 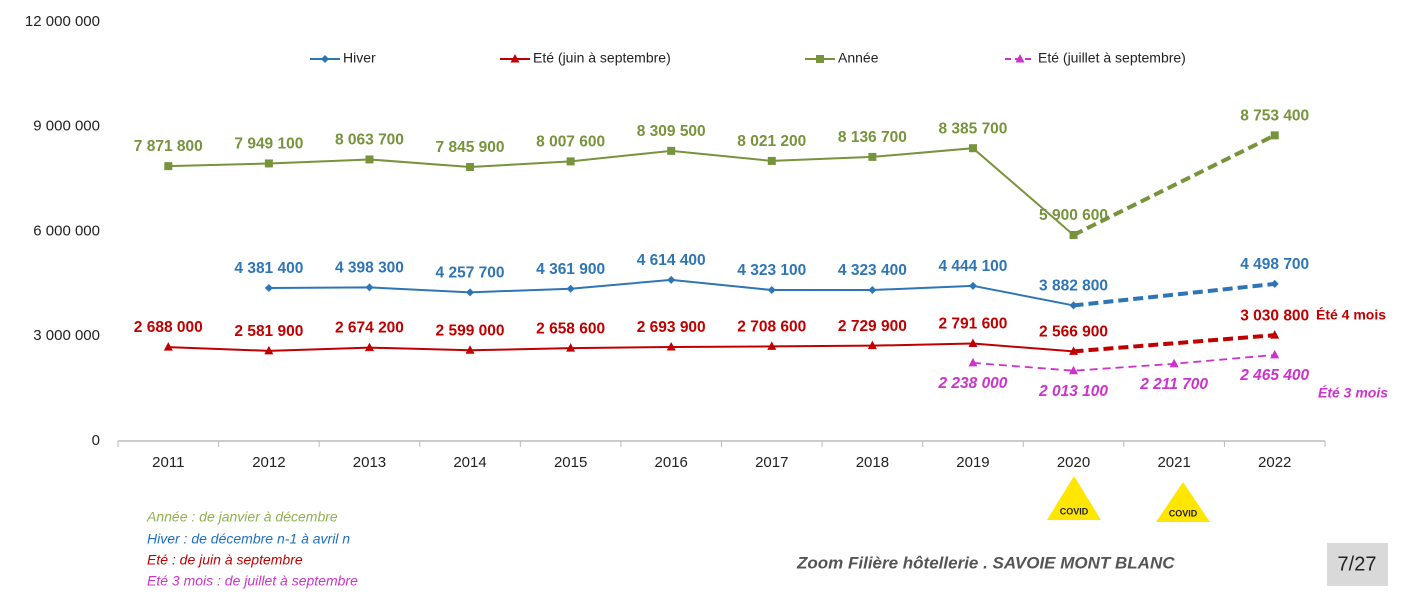 I want to click on value-label: 4 498 700, so click(x=1274, y=264).